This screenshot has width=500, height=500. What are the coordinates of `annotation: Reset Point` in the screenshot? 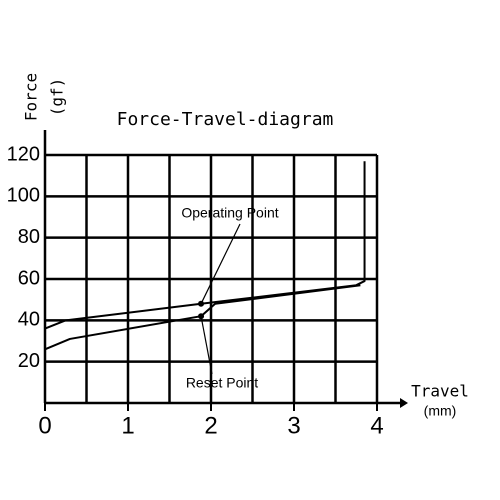 It's located at (222, 383).